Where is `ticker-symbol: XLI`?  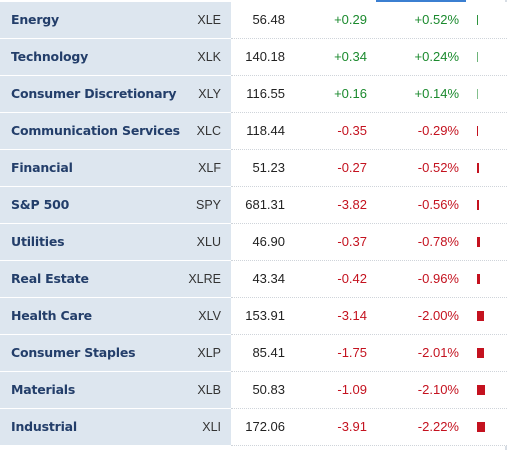
ticker-symbol: XLI is located at coordinates (211, 427).